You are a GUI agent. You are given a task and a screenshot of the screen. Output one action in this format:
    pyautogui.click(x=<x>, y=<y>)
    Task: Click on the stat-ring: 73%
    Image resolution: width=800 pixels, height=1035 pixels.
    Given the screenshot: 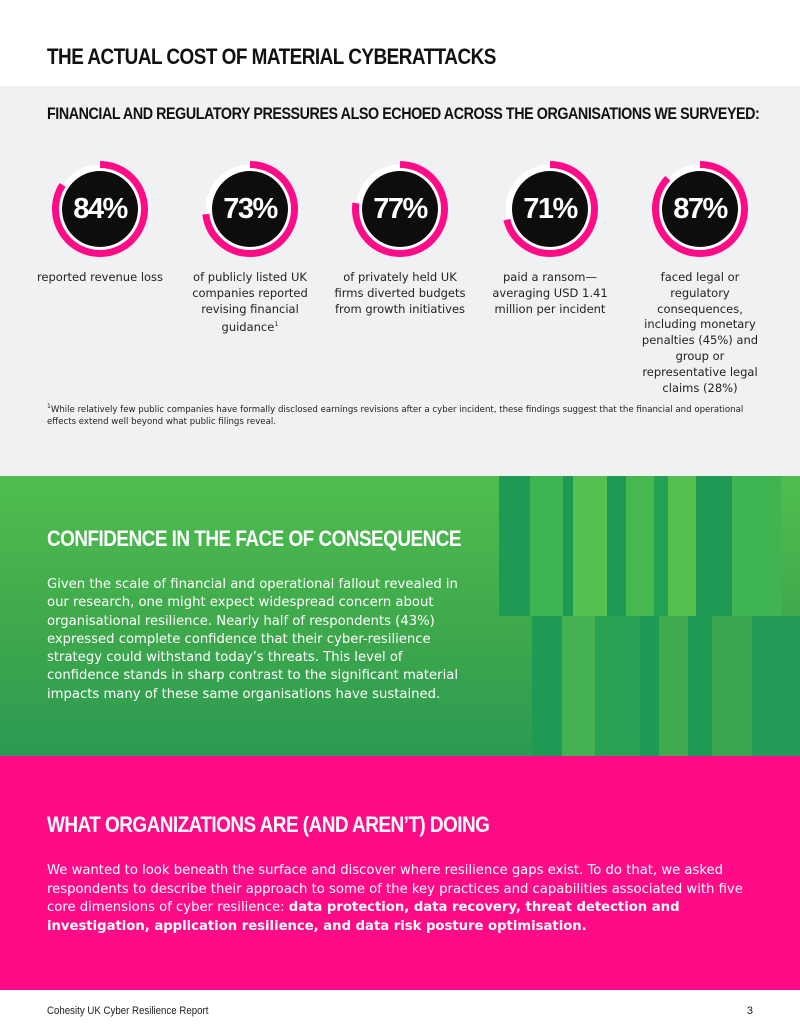 What is the action you would take?
    pyautogui.click(x=250, y=209)
    